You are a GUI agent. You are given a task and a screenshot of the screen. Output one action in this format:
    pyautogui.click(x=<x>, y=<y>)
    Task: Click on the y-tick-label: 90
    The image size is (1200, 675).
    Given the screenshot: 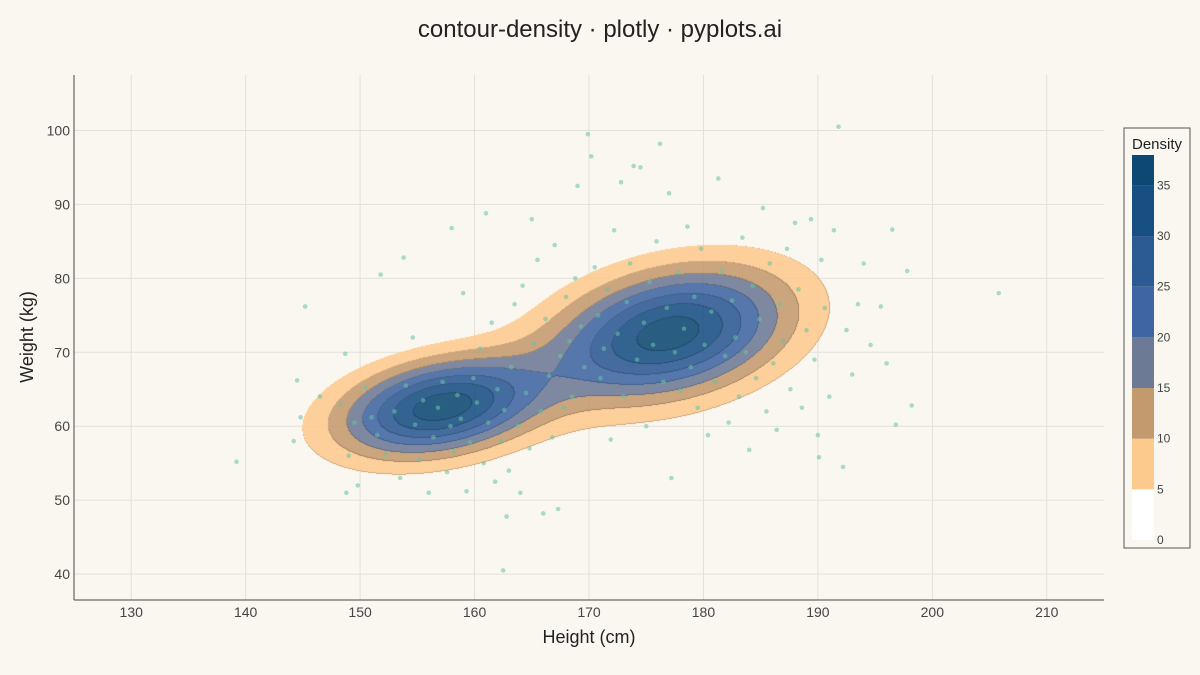 What is the action you would take?
    pyautogui.click(x=62, y=204)
    